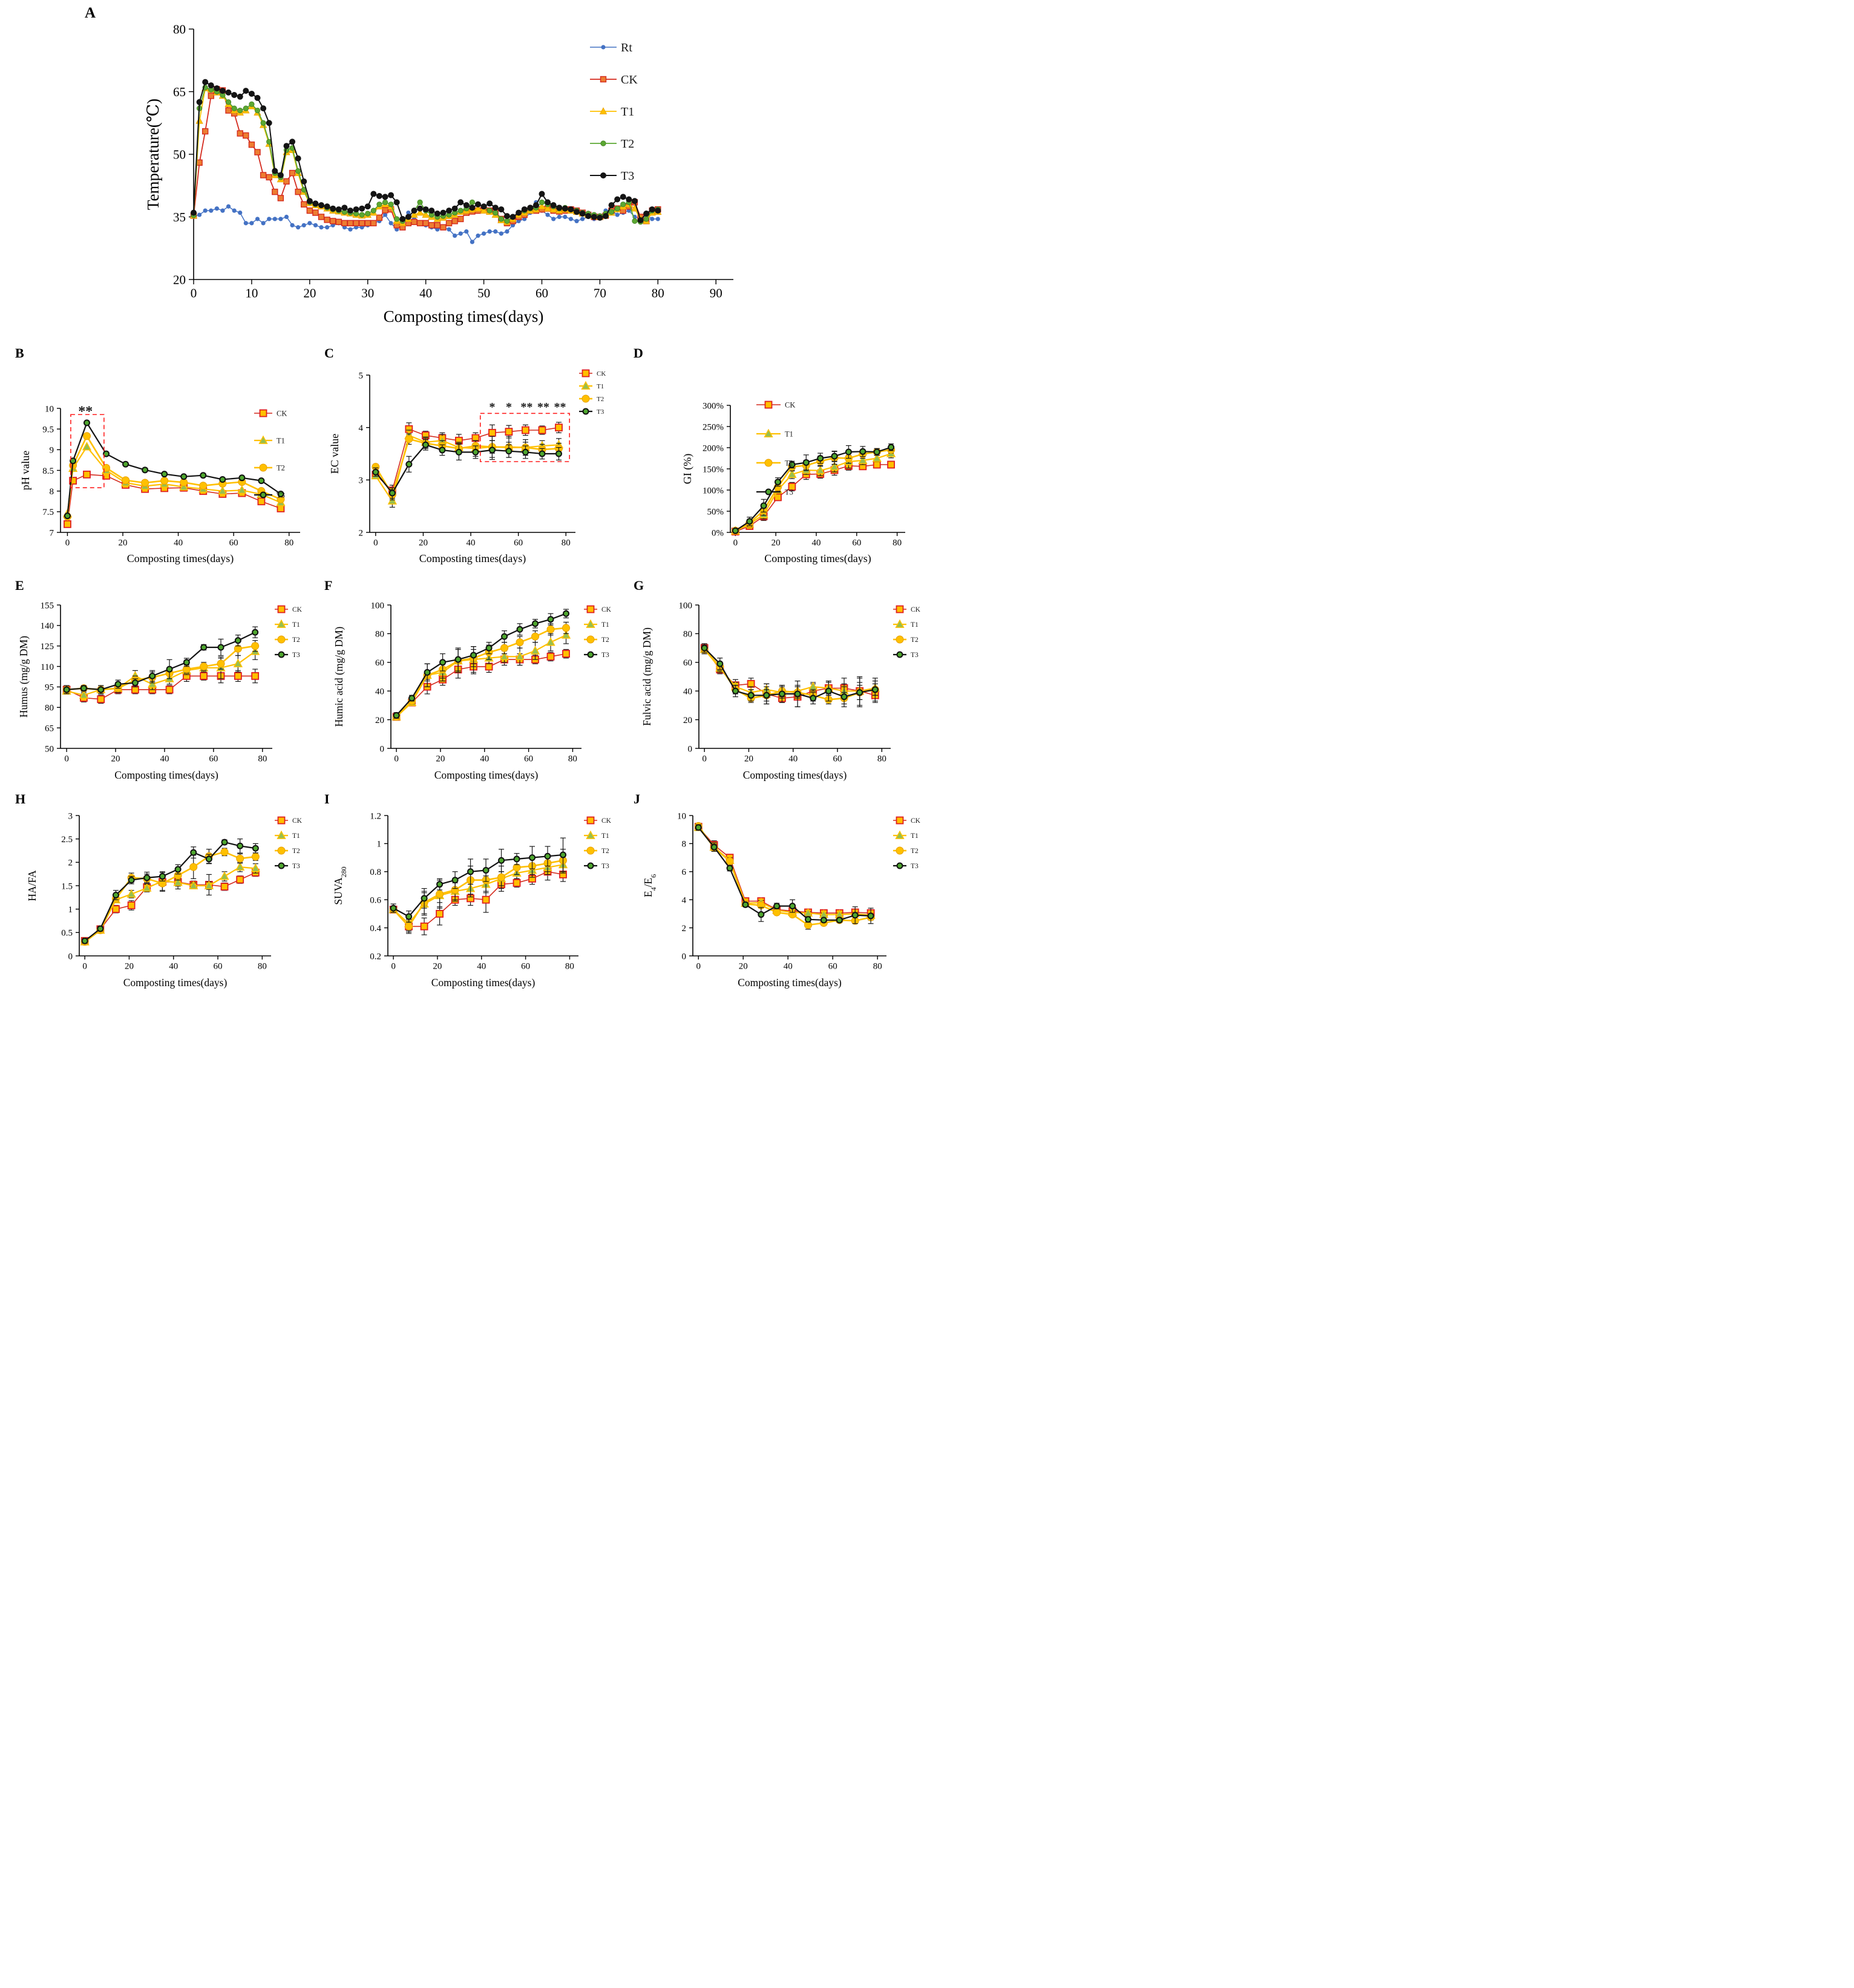 The image size is (1854, 1988). I want to click on svg-text: 100, so click(378, 605).